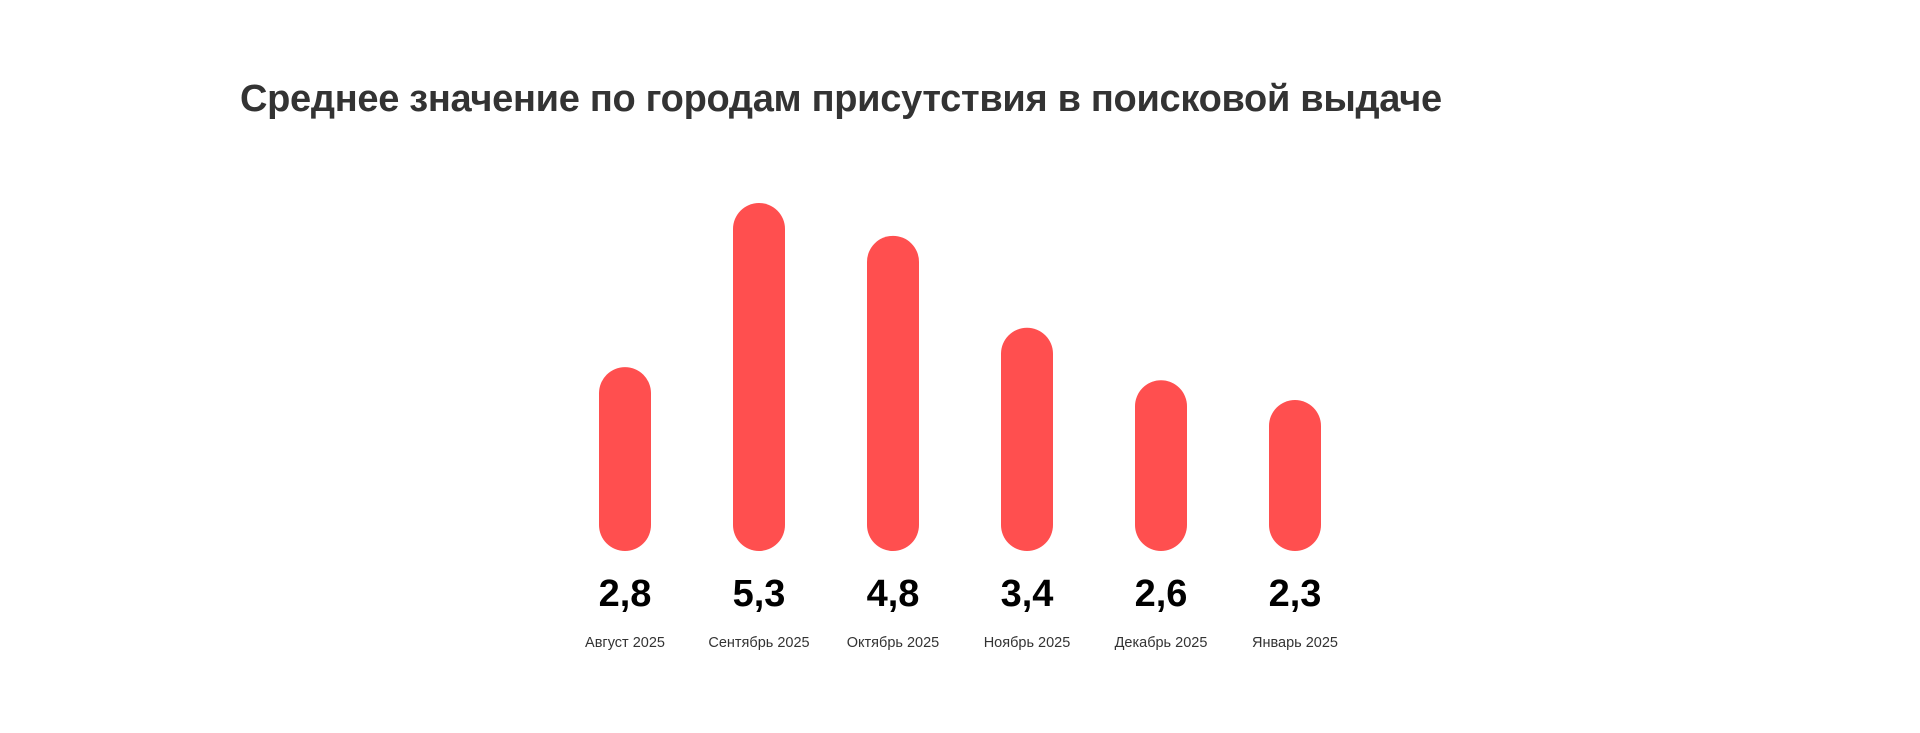 This screenshot has height=733, width=1920. What do you see at coordinates (1295, 594) in the screenshot?
I see `value-label: 2,3` at bounding box center [1295, 594].